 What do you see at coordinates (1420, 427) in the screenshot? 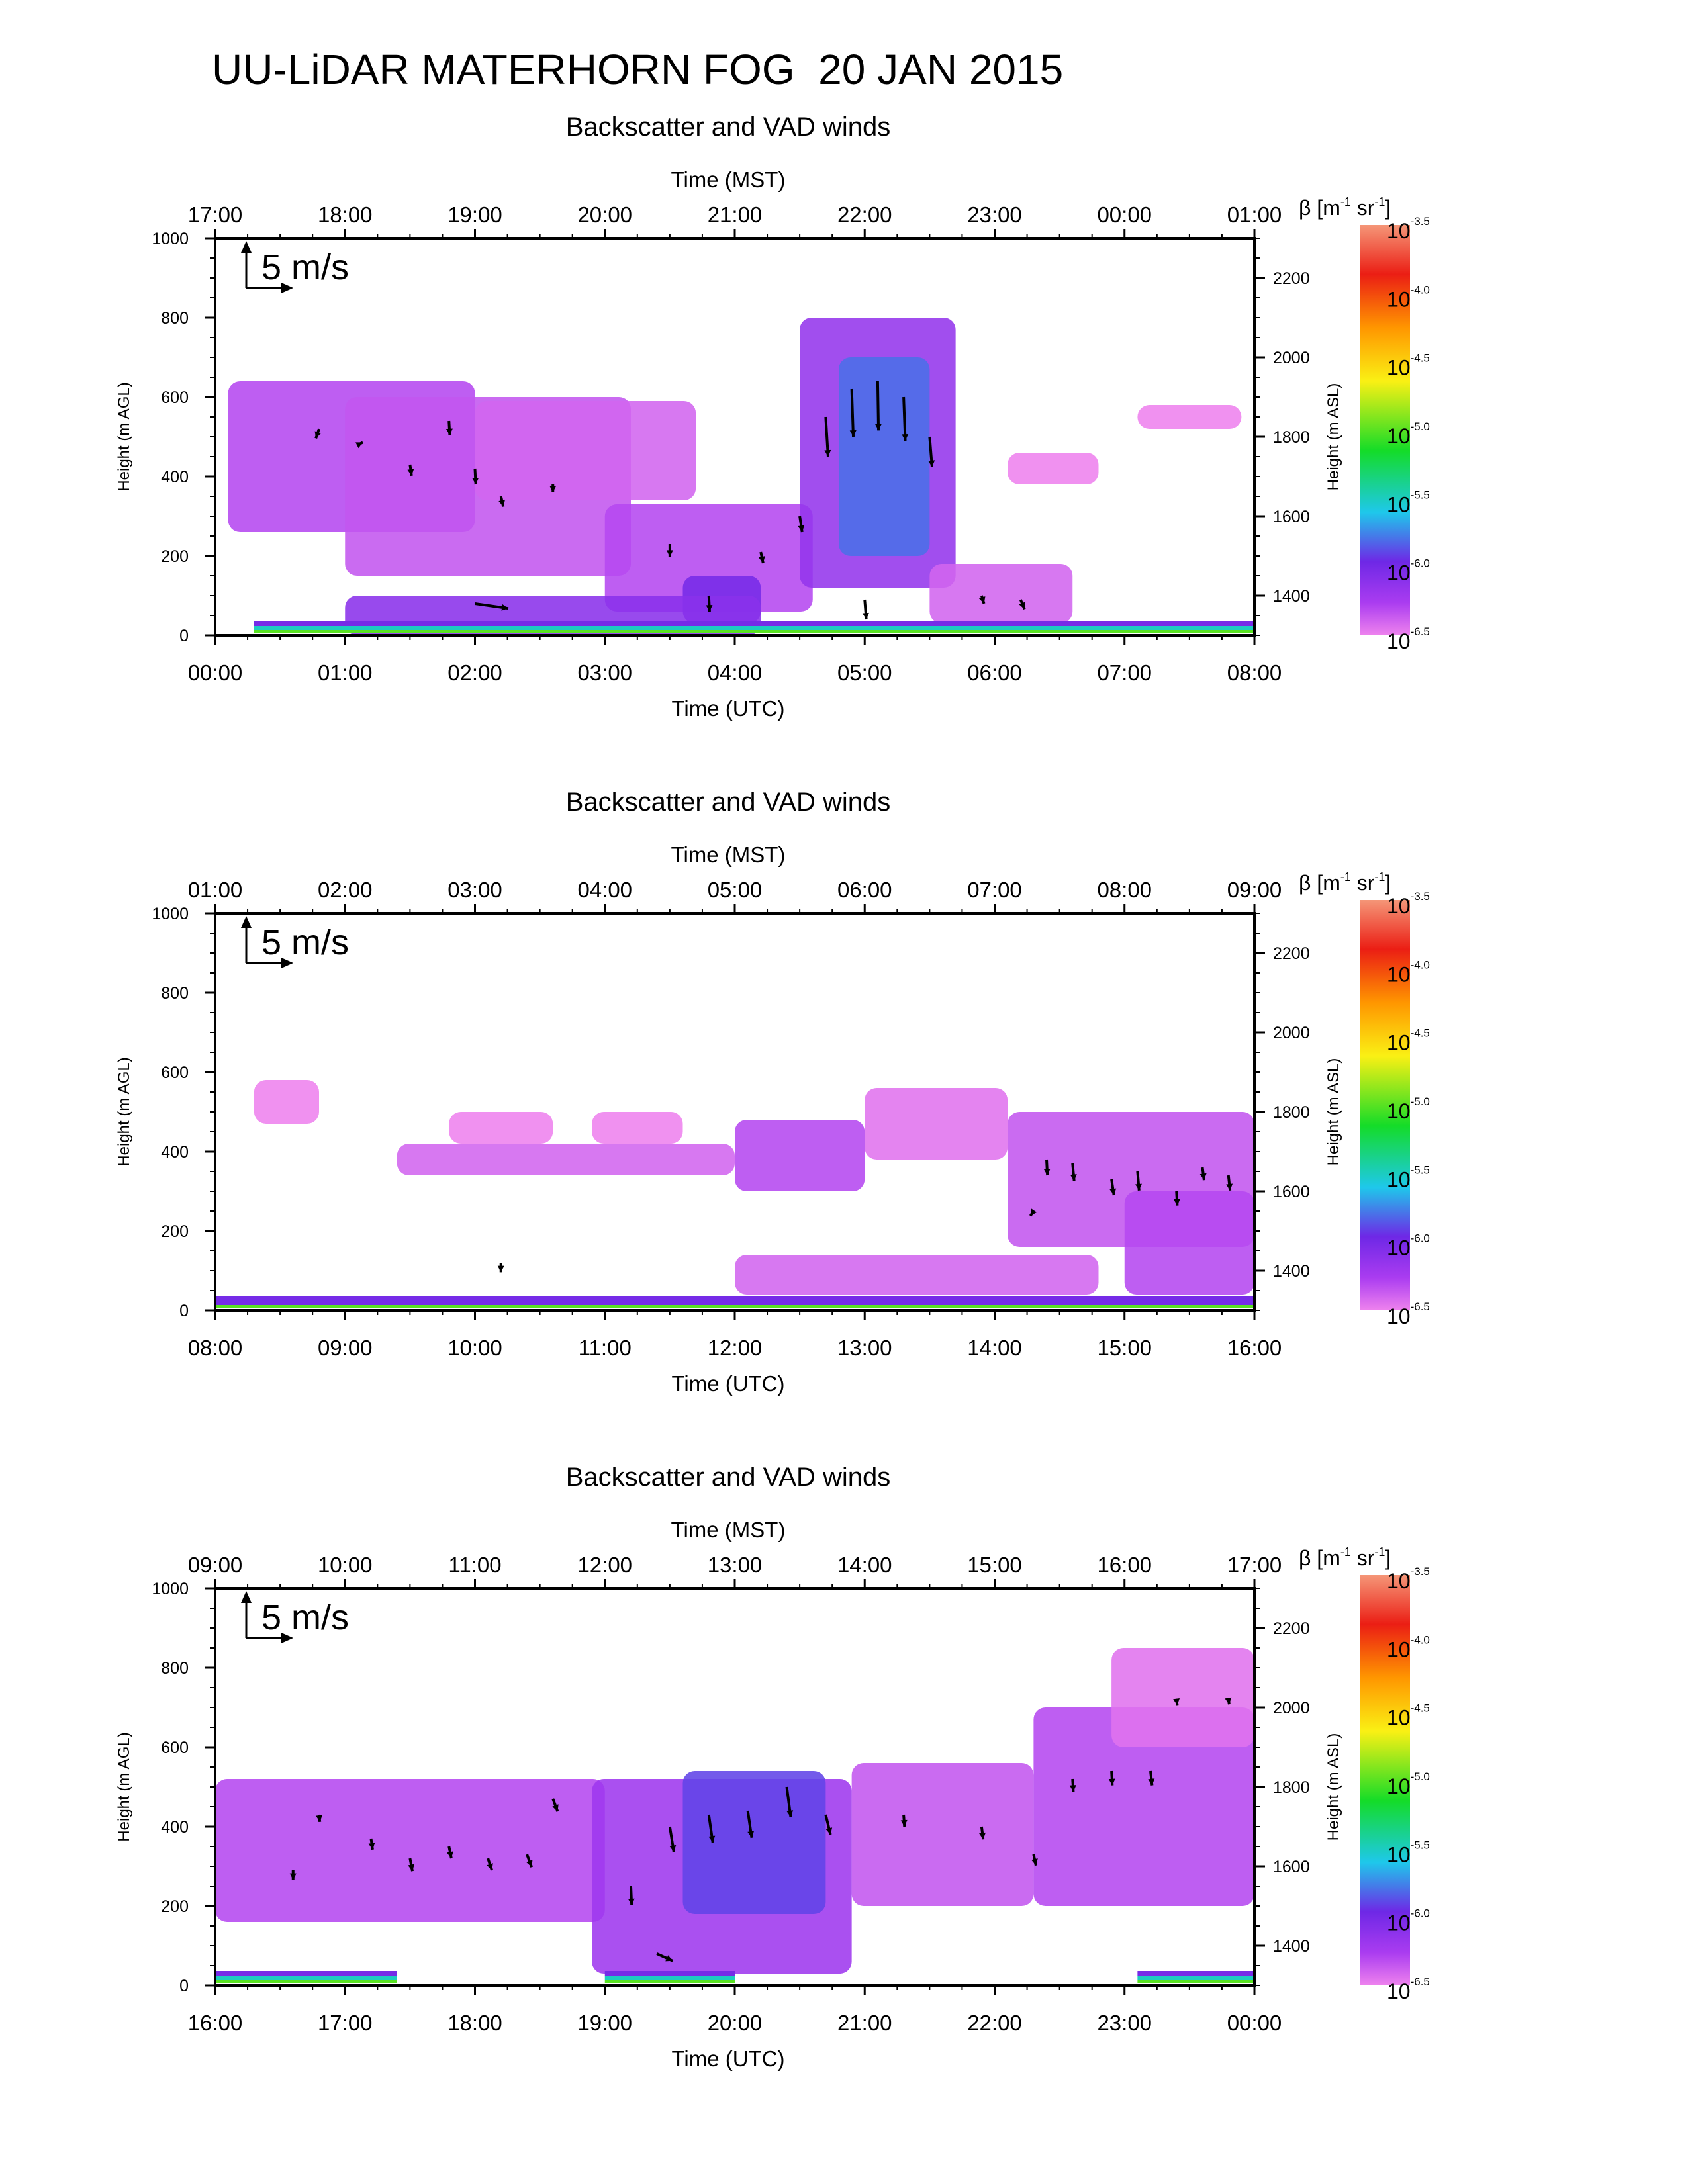
I see `colorbar-tick-exponent: -5.0` at bounding box center [1420, 427].